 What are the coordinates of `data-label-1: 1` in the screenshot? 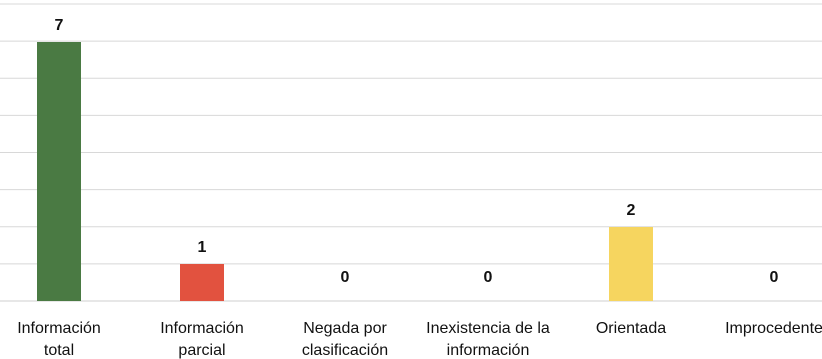 It's located at (202, 247).